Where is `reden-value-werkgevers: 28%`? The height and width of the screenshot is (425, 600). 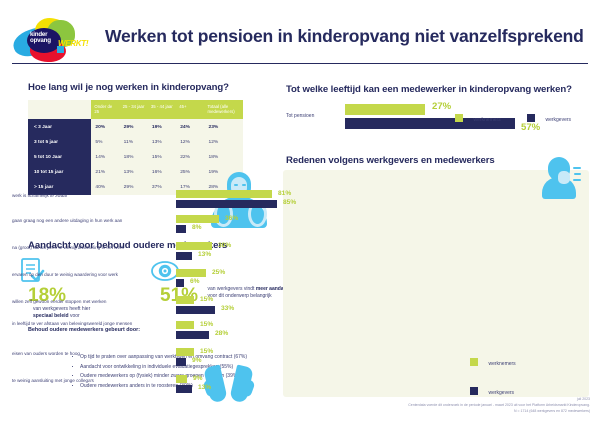 reden-value-werkgevers: 28% is located at coordinates (222, 333).